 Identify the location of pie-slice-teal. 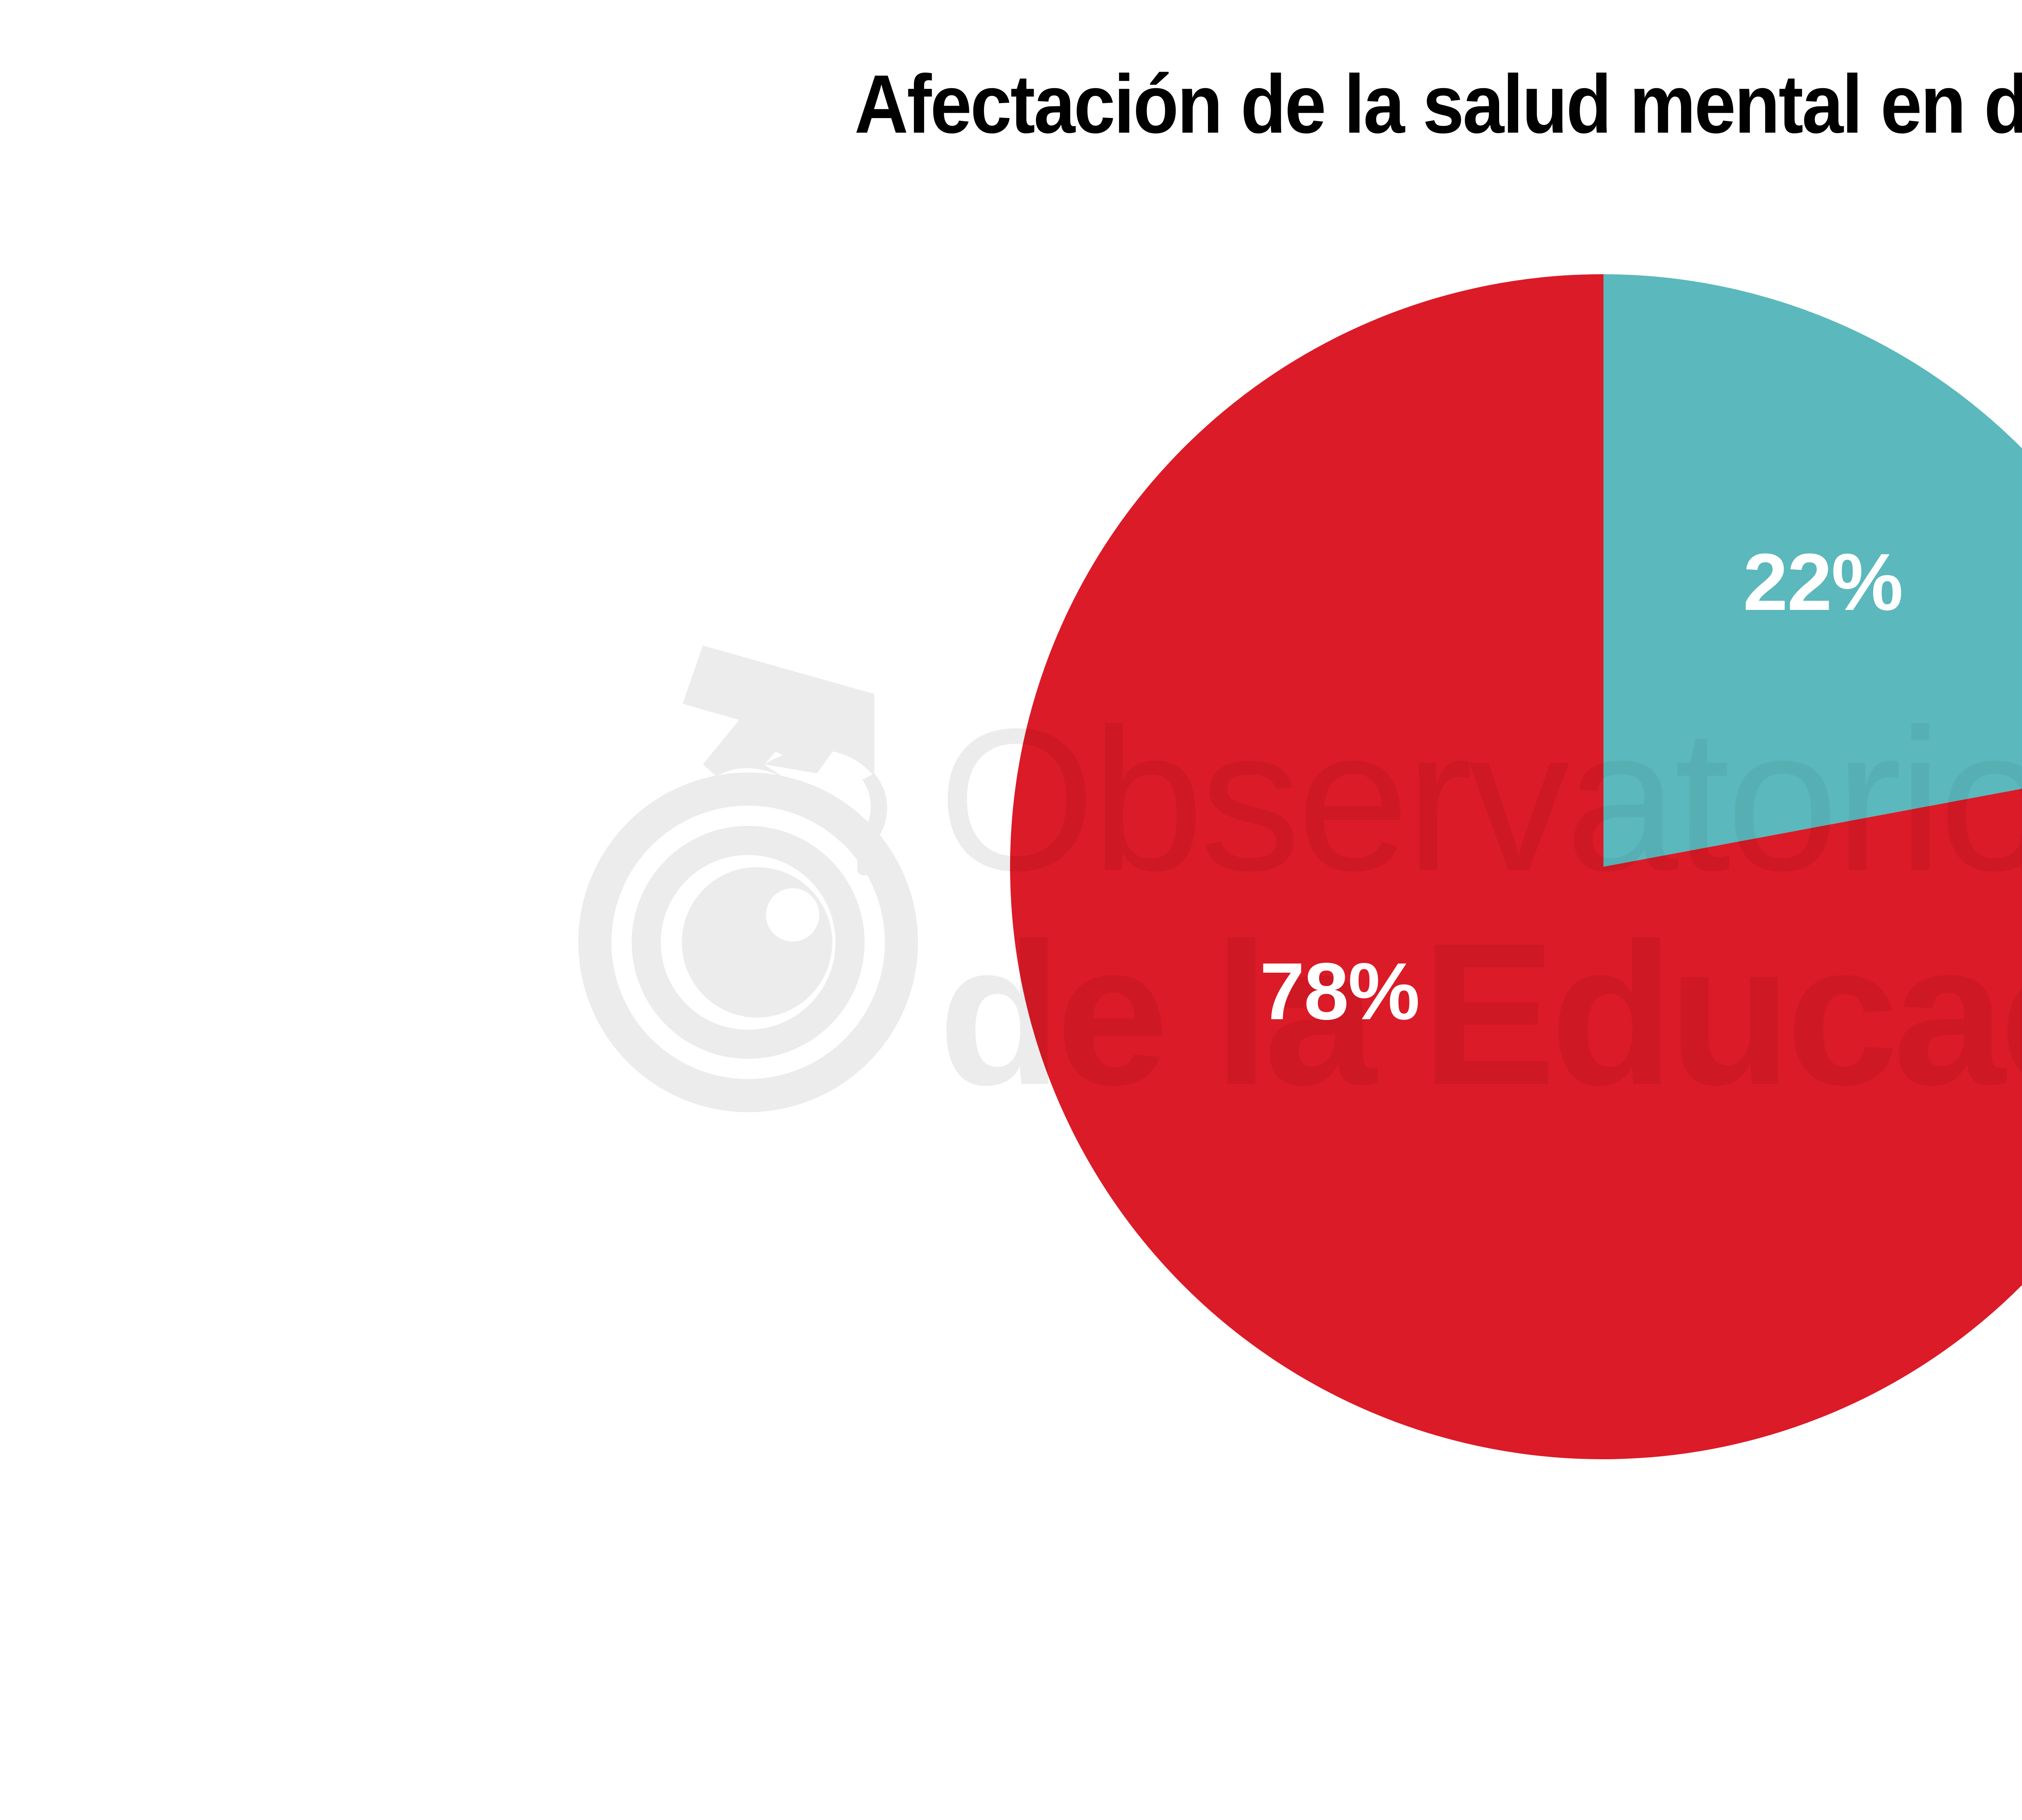
(1812, 570).